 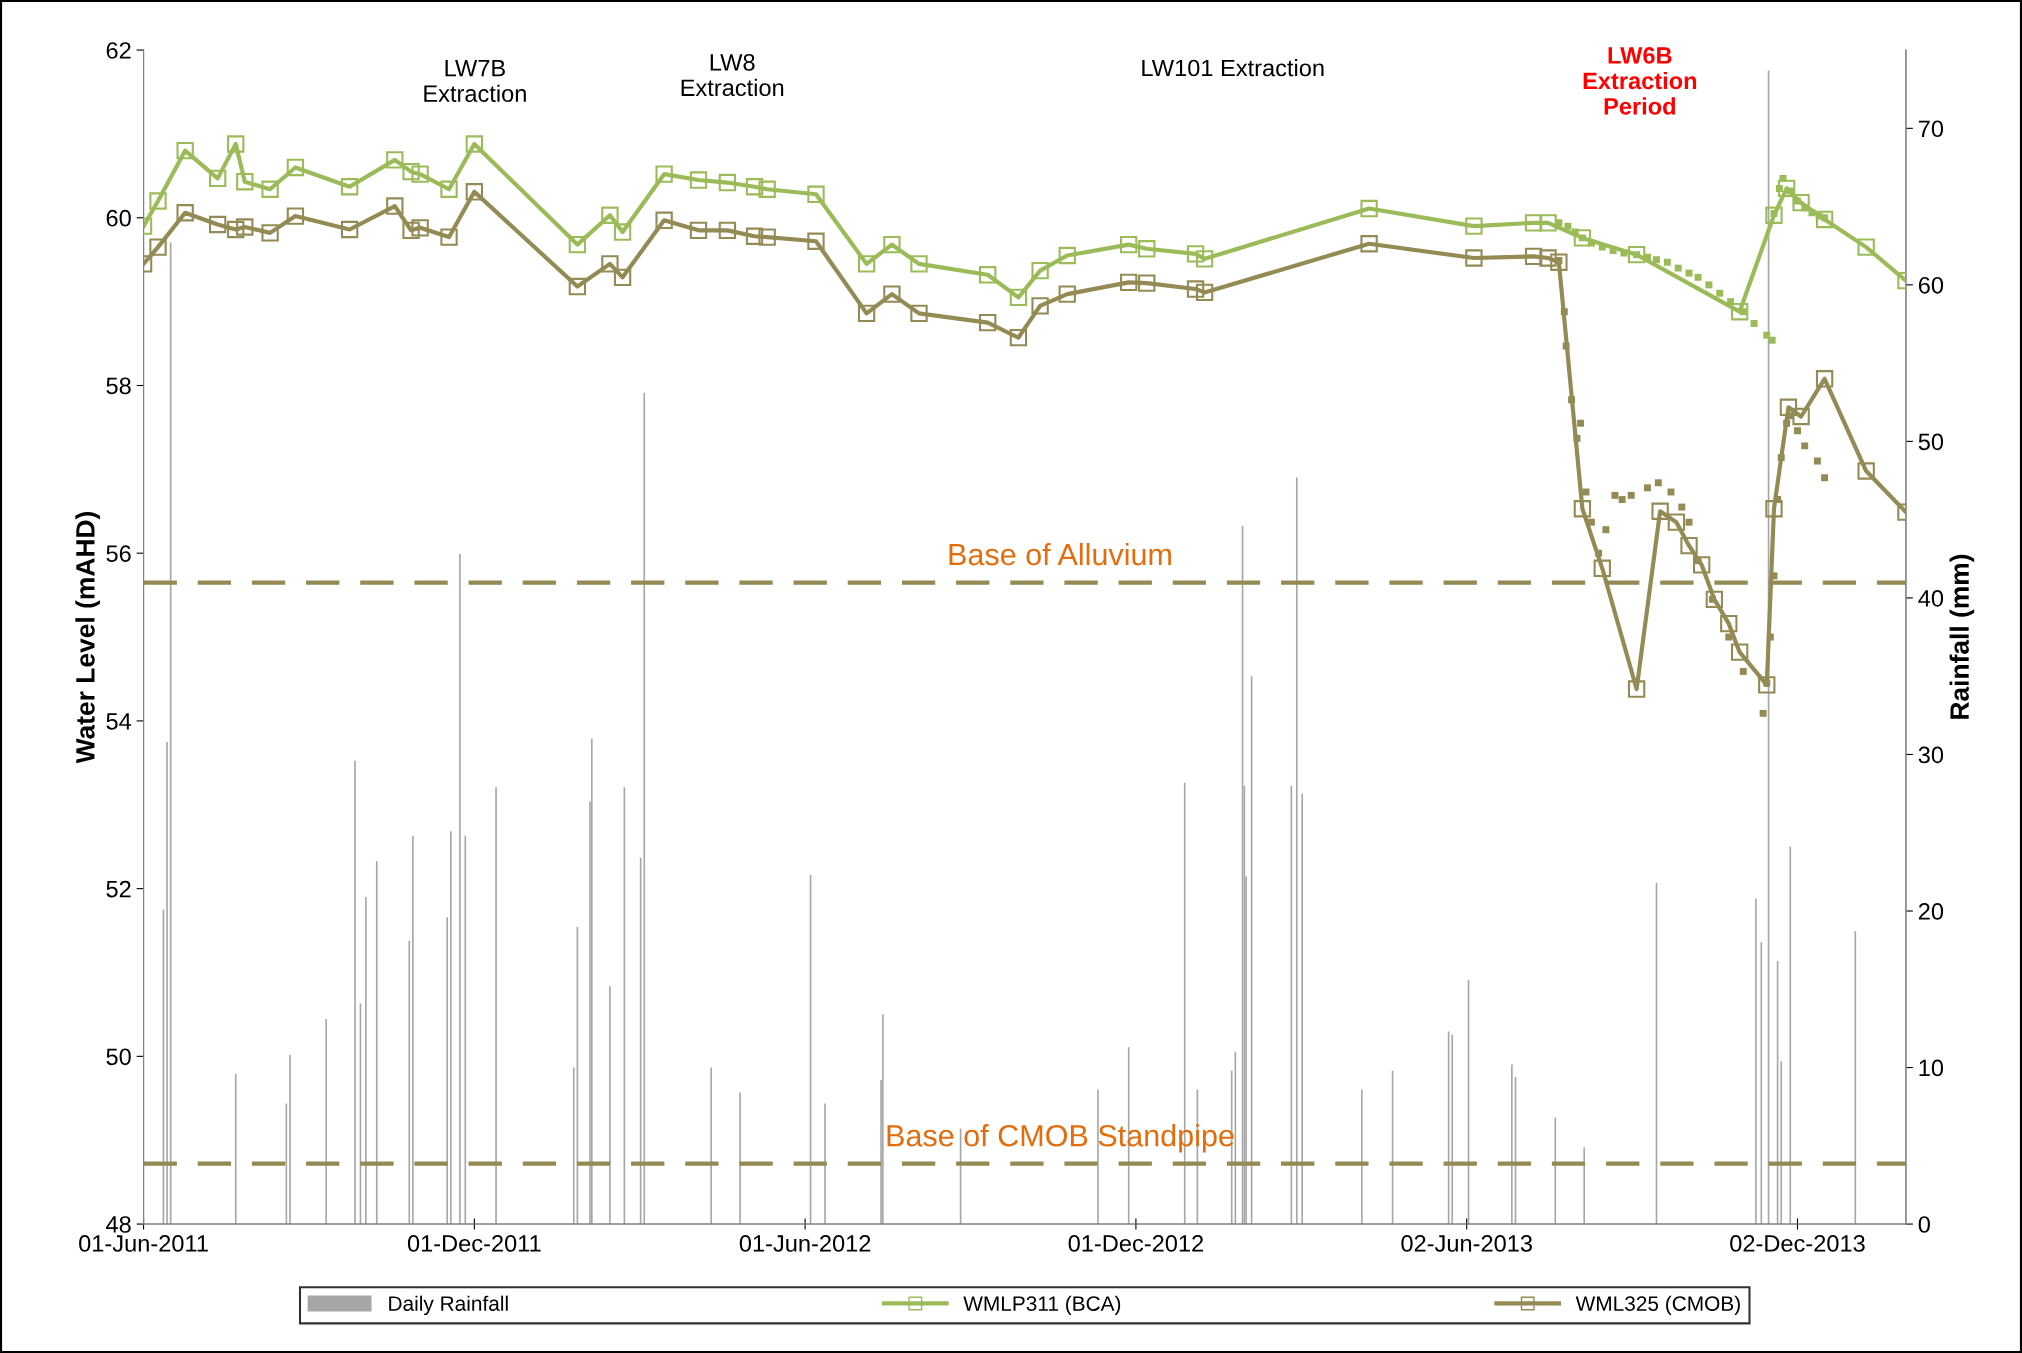 What do you see at coordinates (732, 75) in the screenshot?
I see `annotation: LW8 Extraction` at bounding box center [732, 75].